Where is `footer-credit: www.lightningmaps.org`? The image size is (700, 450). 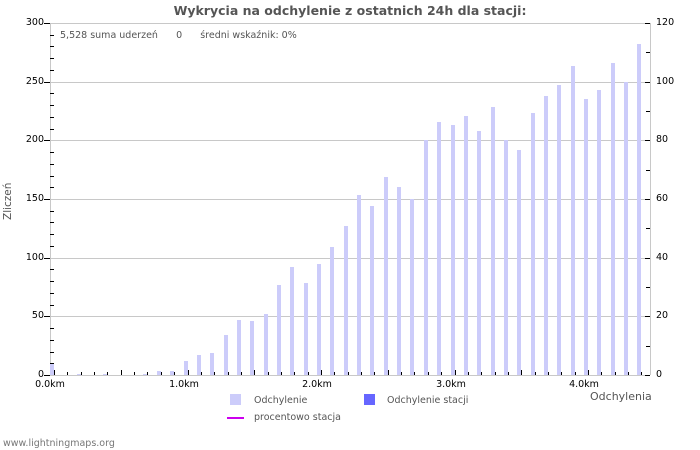 footer-credit: www.lightningmaps.org is located at coordinates (59, 443).